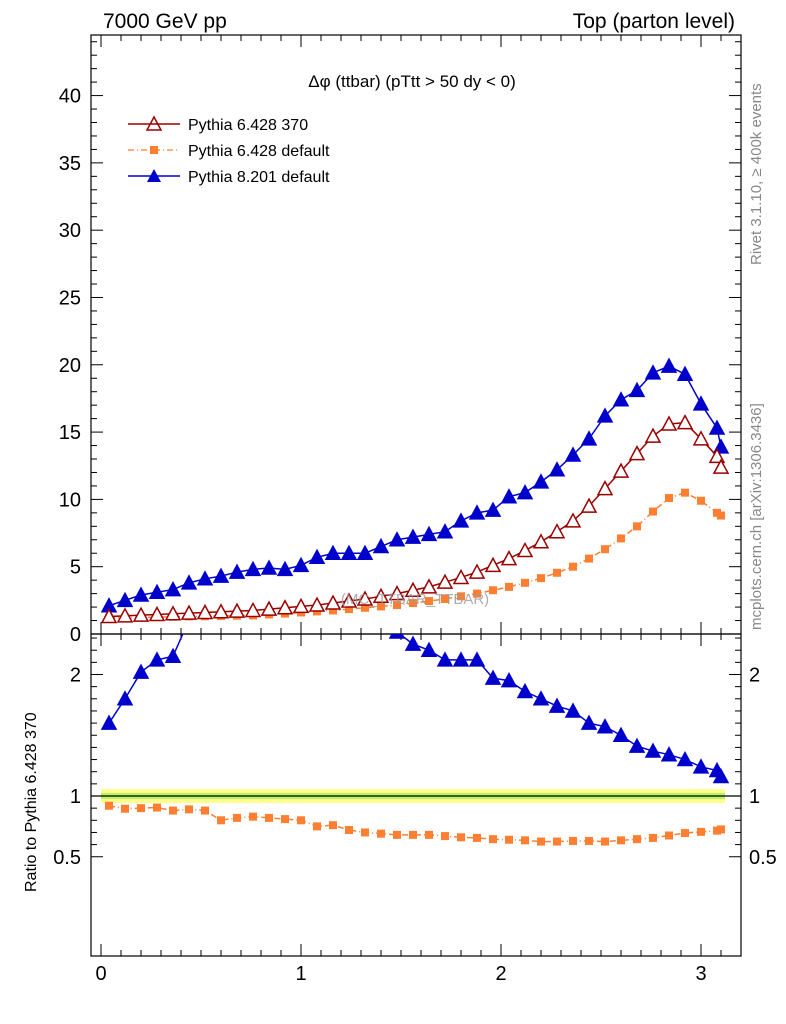  What do you see at coordinates (100, 974) in the screenshot?
I see `x-tick-label: 0` at bounding box center [100, 974].